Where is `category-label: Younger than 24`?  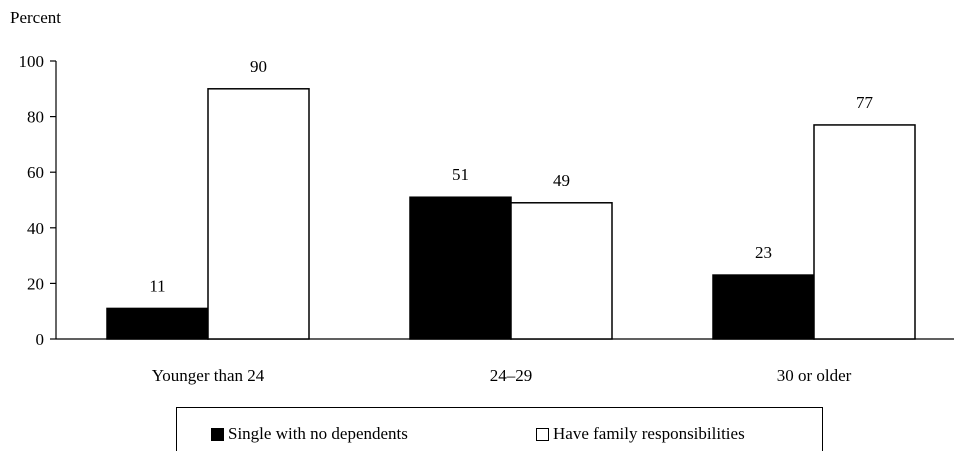
category-label: Younger than 24 is located at coordinates (208, 375).